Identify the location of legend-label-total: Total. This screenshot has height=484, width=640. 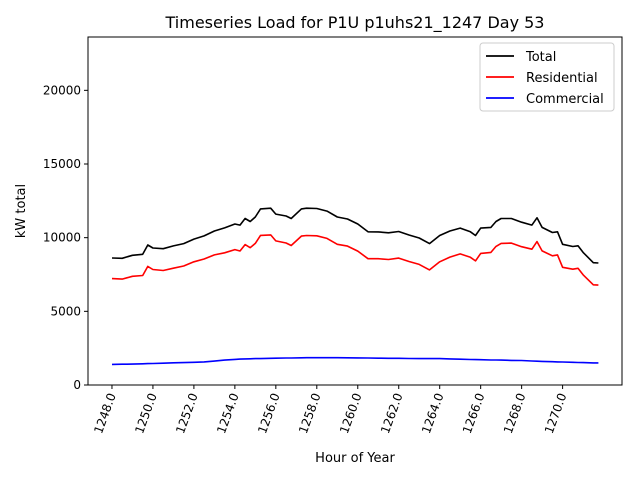
(540, 57).